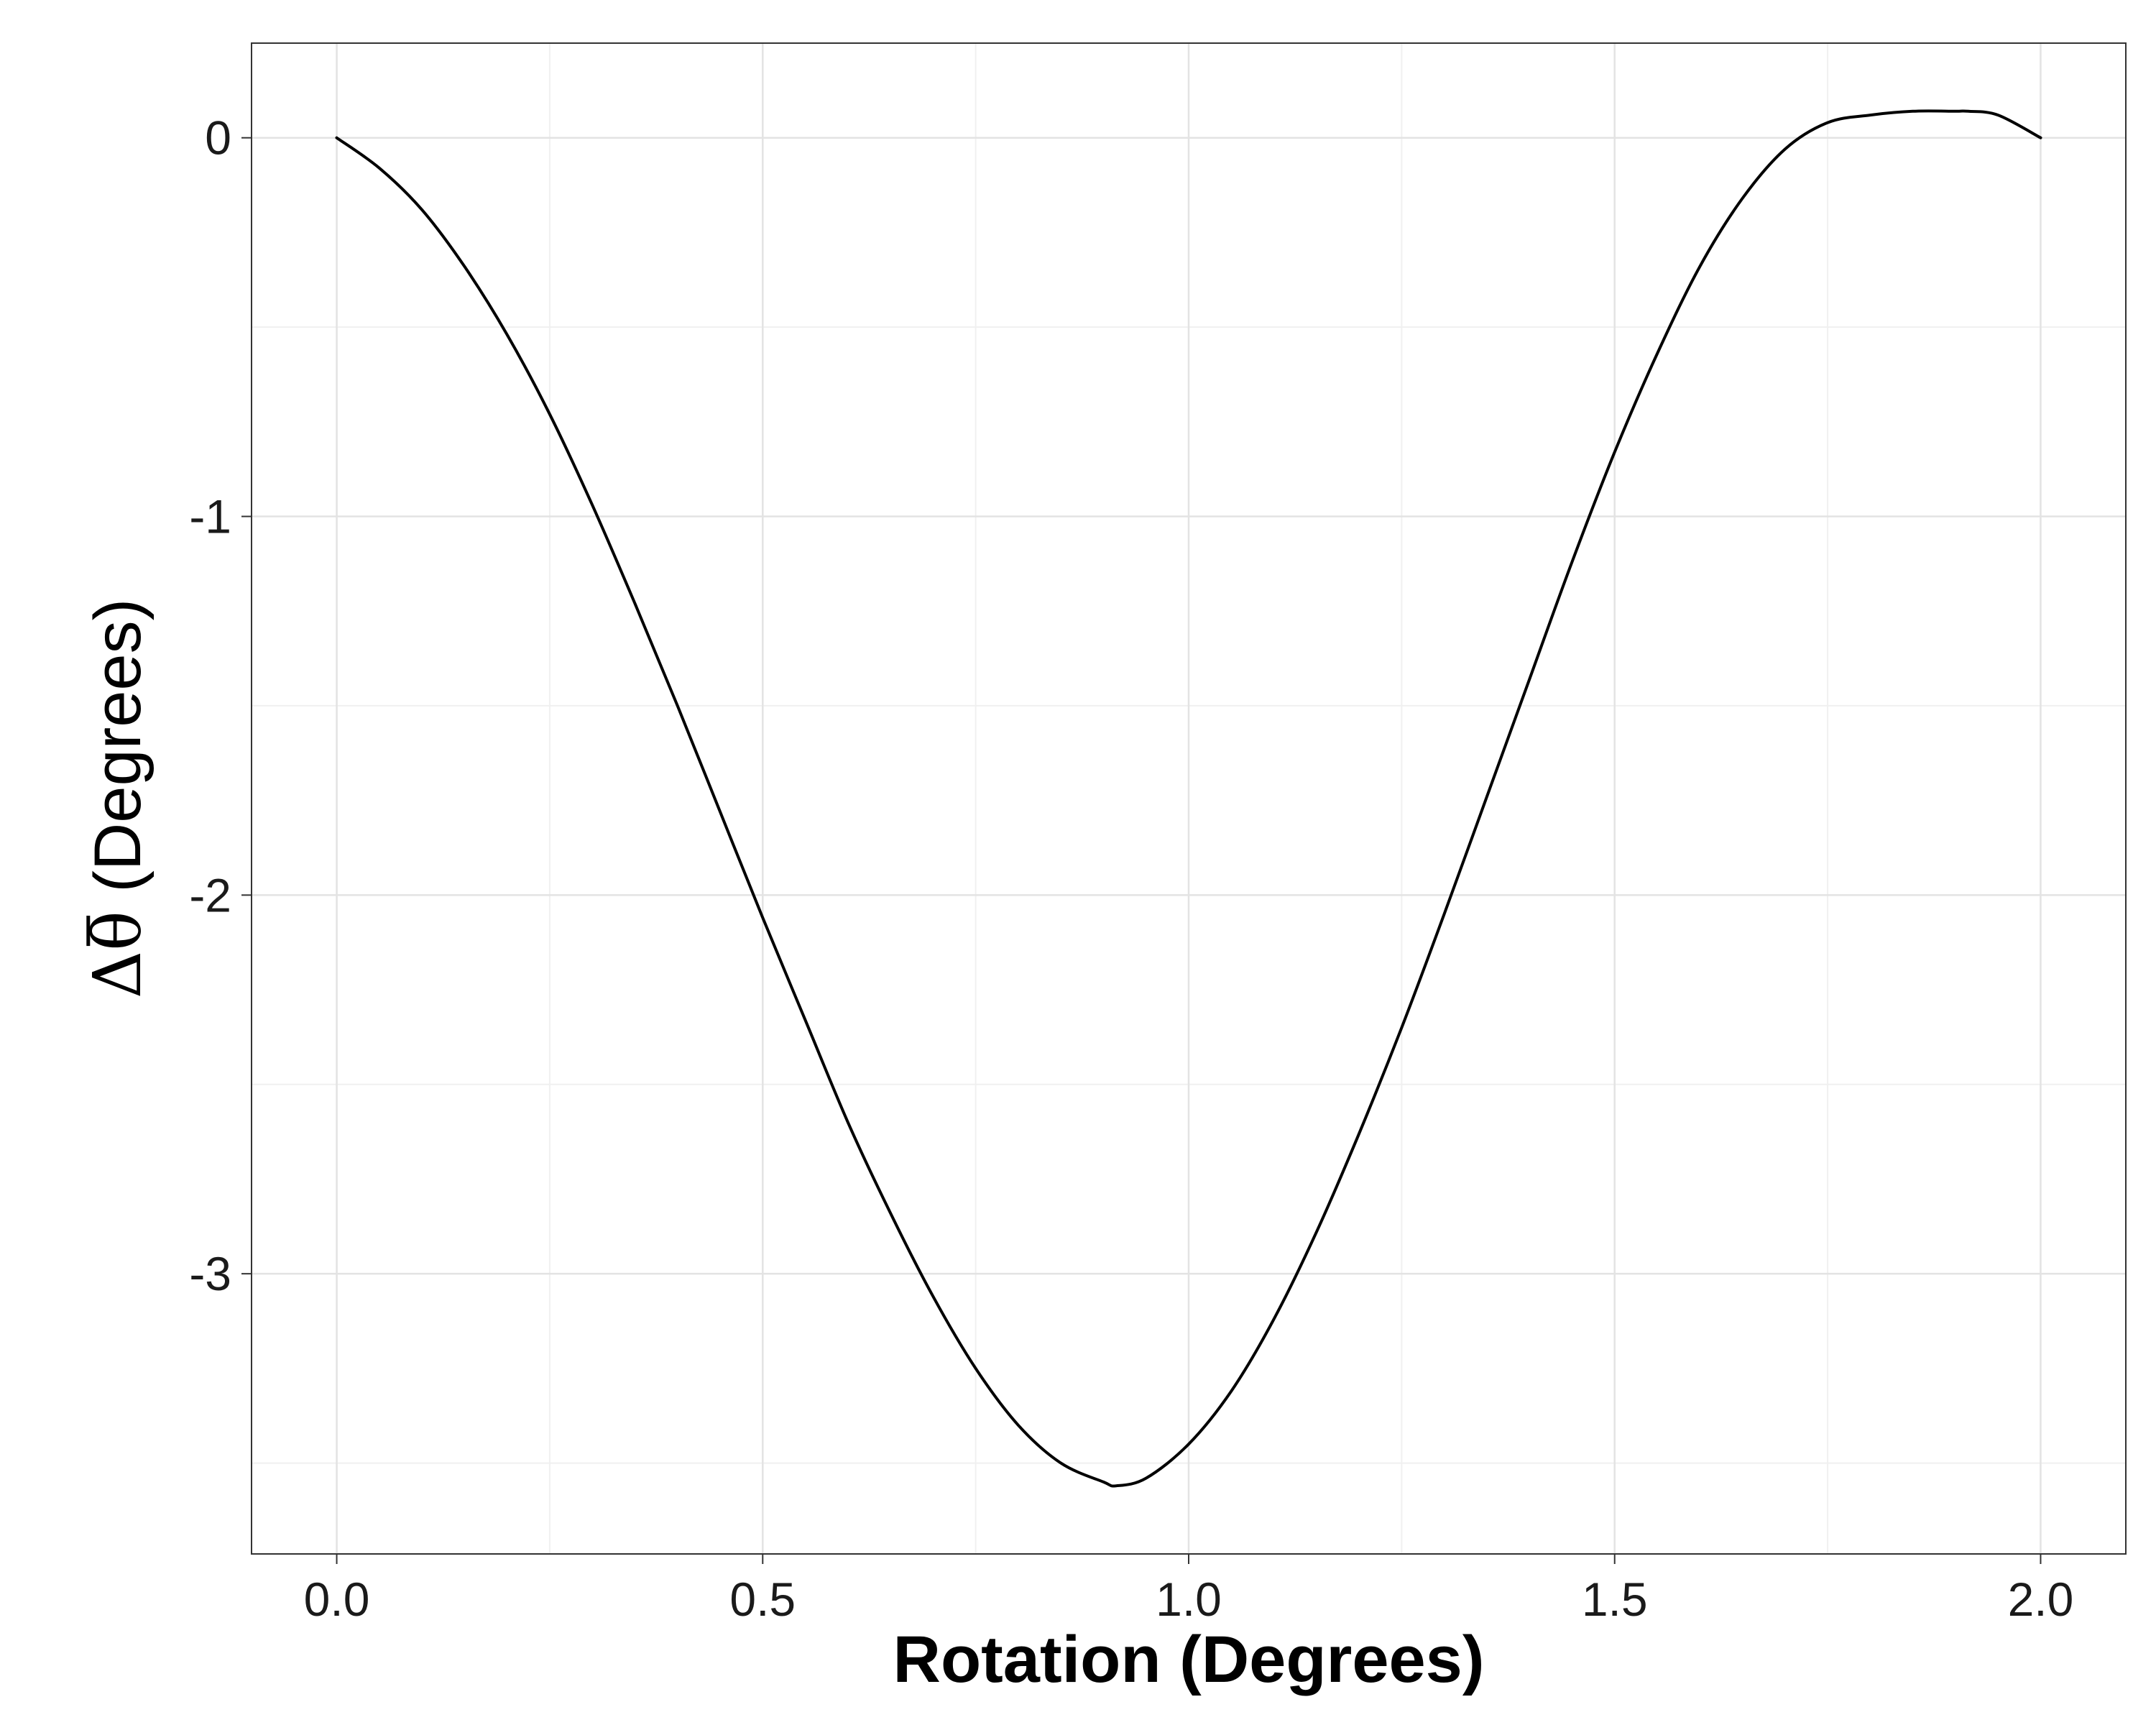 This screenshot has width=2156, height=1725. What do you see at coordinates (762, 1599) in the screenshot?
I see `x-tick-label: 0.5` at bounding box center [762, 1599].